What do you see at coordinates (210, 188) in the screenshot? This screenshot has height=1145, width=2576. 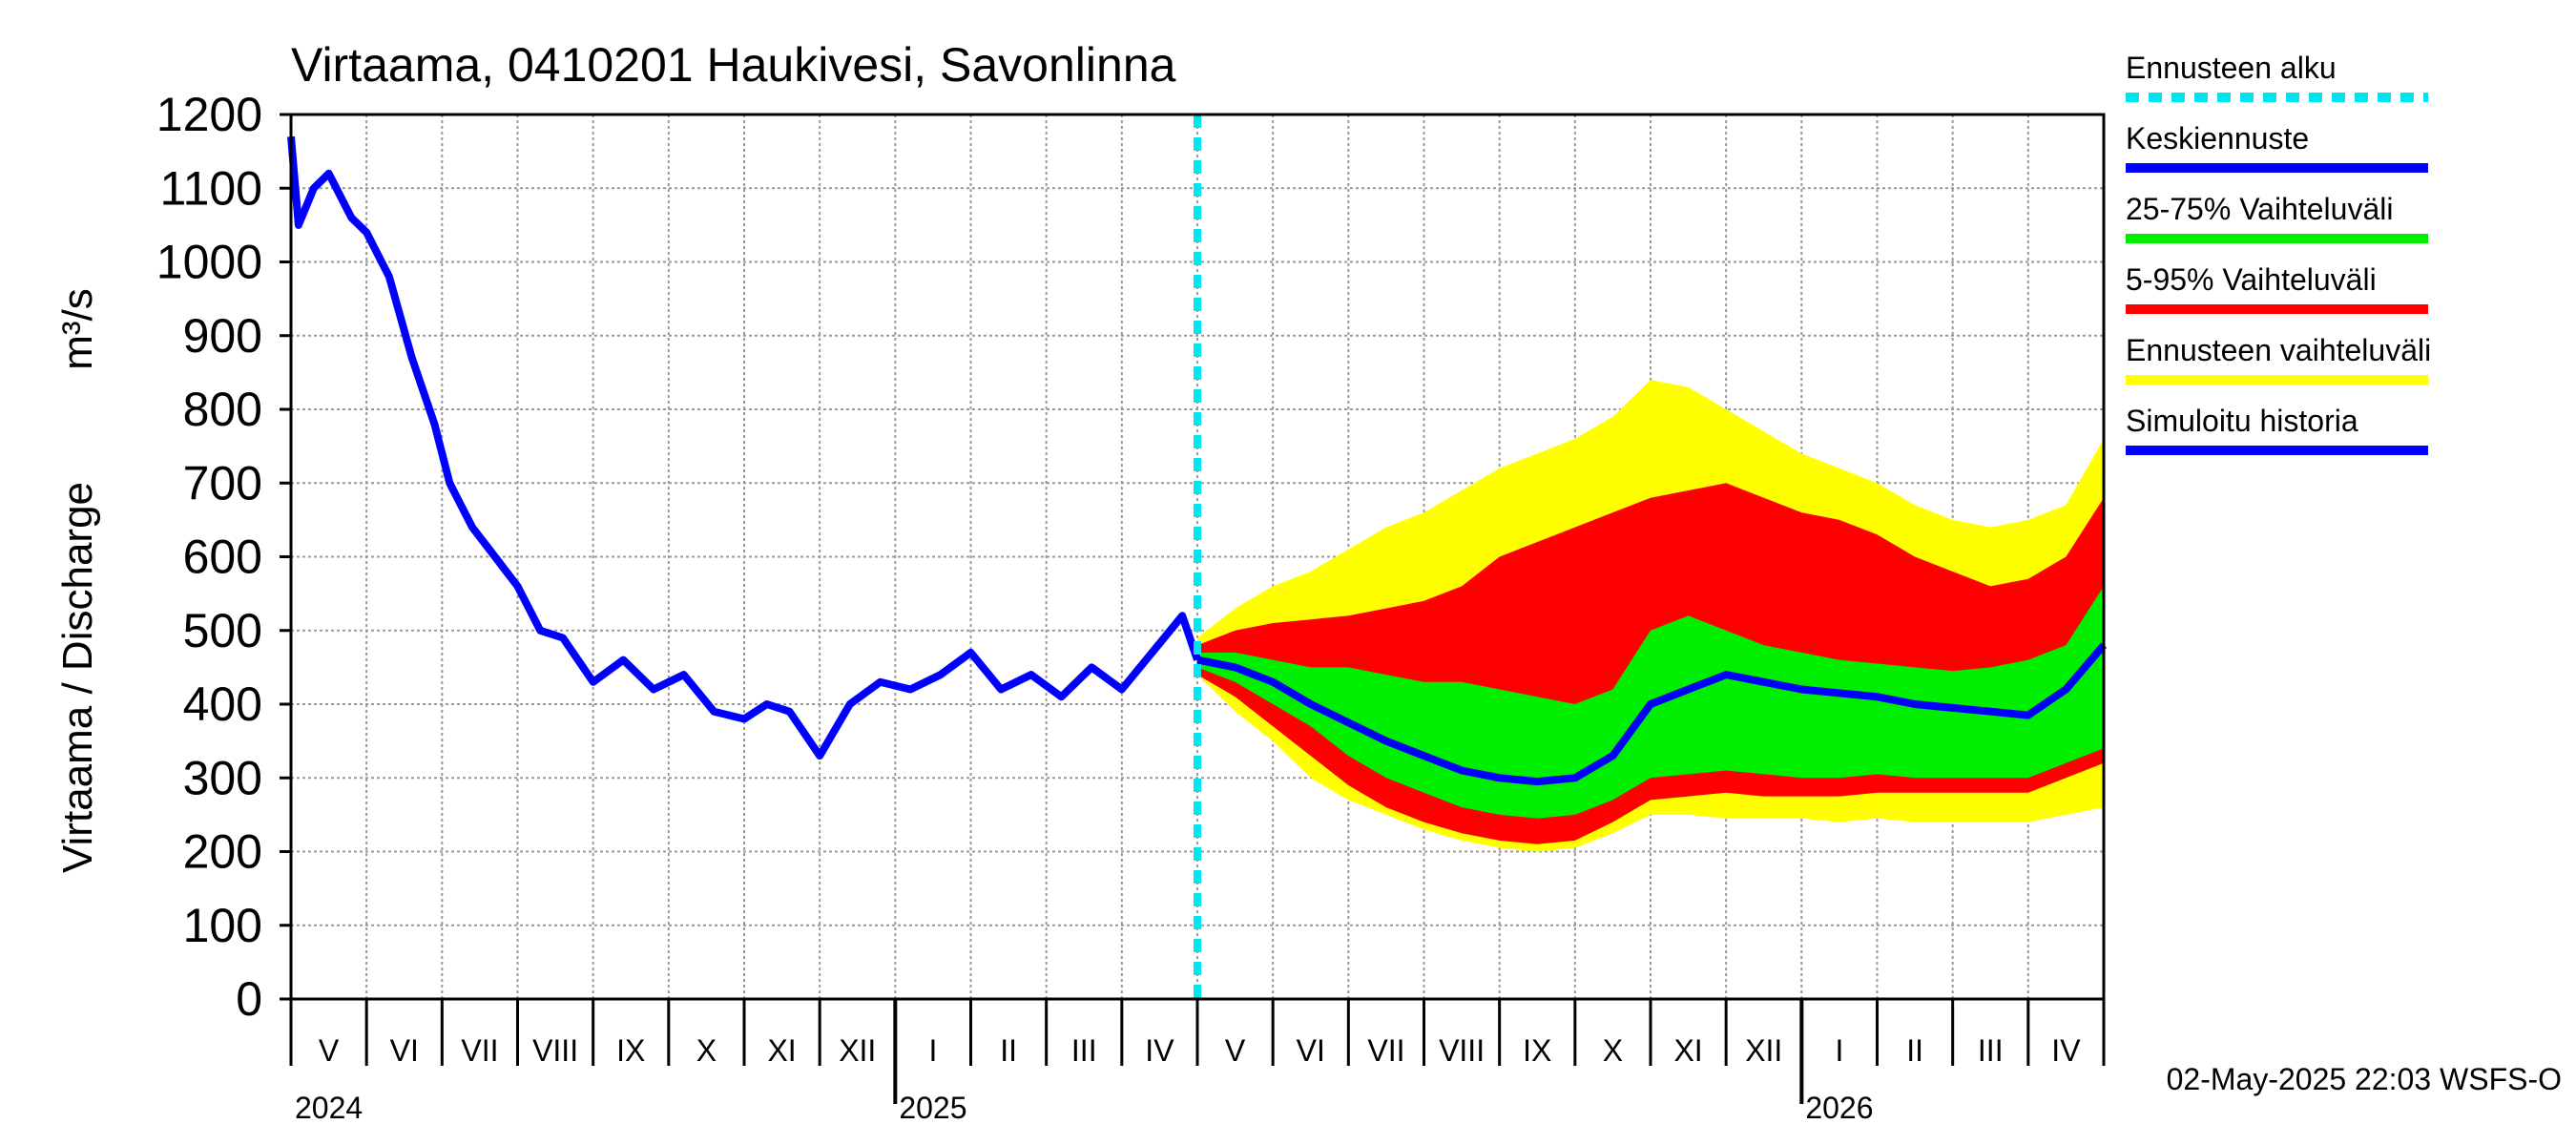 I see `y-tick-label: 1100` at bounding box center [210, 188].